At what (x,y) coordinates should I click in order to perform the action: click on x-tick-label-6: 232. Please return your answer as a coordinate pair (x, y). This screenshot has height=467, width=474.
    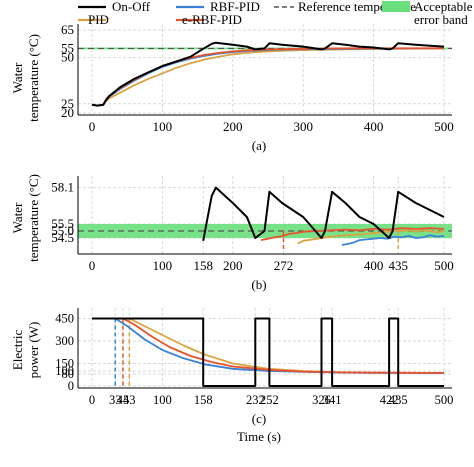
    Looking at the image, I should click on (255, 400).